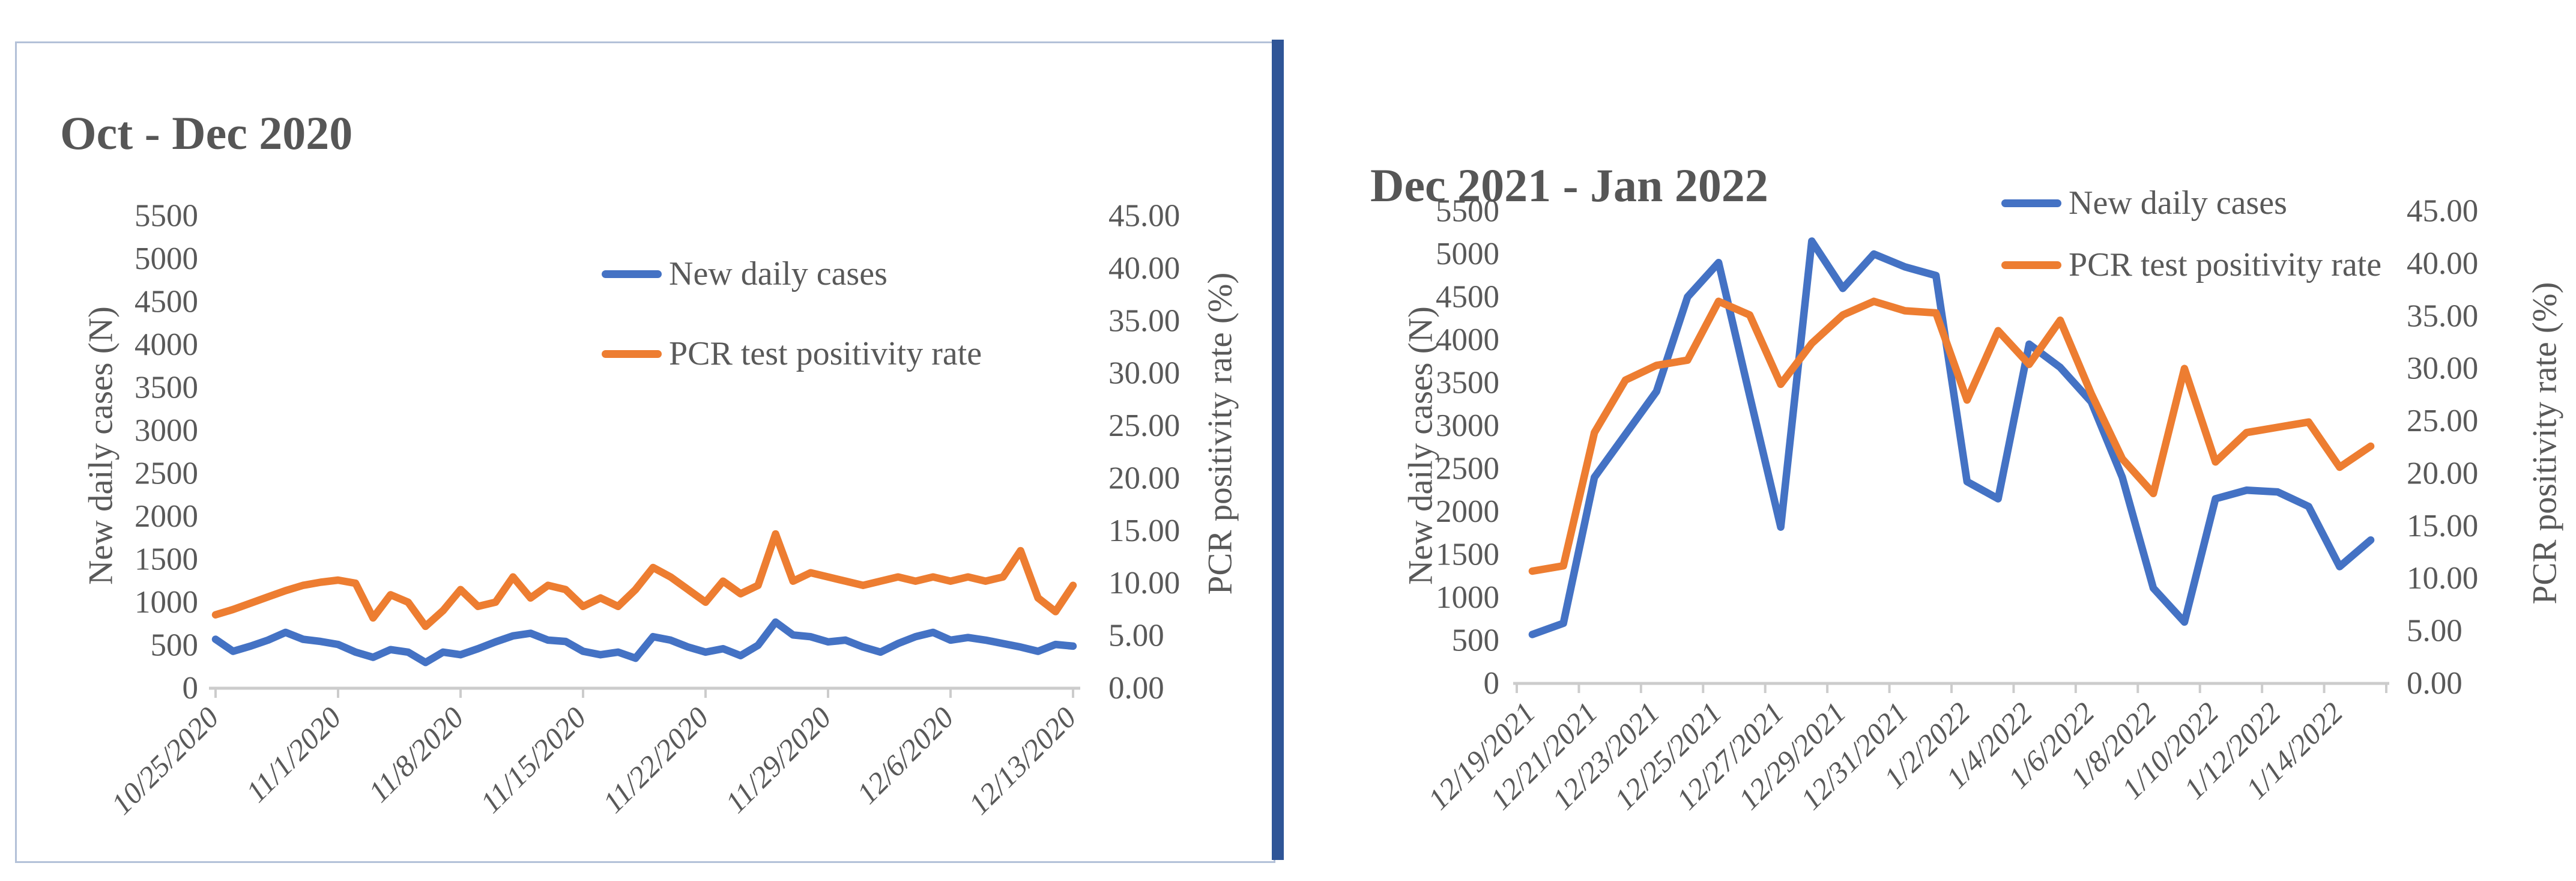 This screenshot has height=881, width=2576. What do you see at coordinates (206, 132) in the screenshot?
I see `chart-title: Oct - Dec 2020` at bounding box center [206, 132].